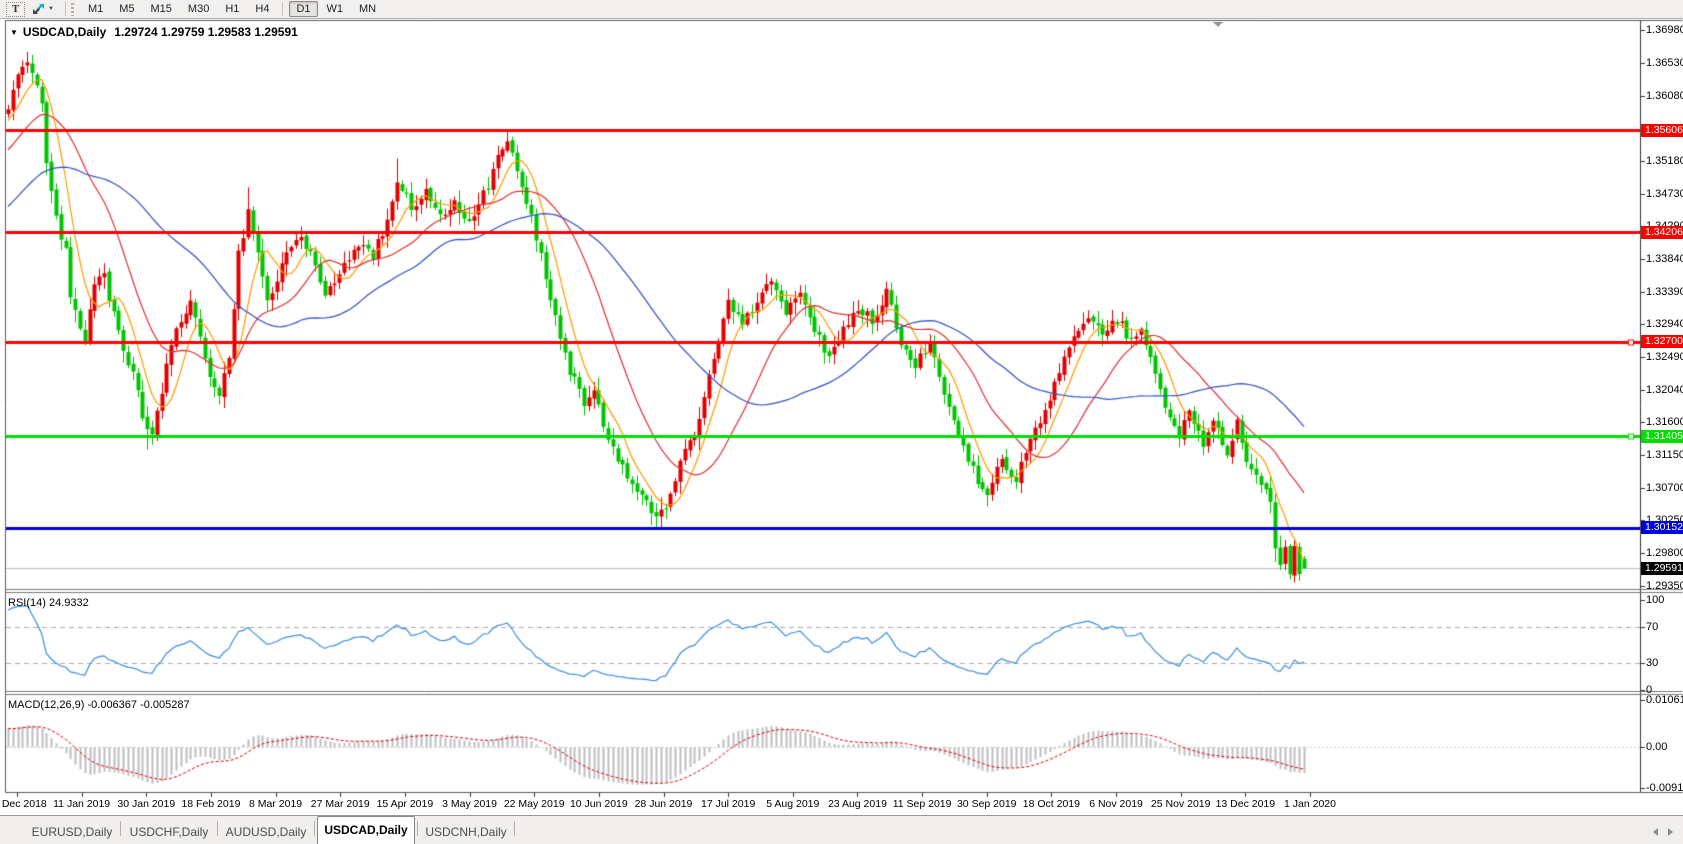 This screenshot has width=1683, height=844. What do you see at coordinates (72, 9) in the screenshot?
I see `toolbar-grip` at bounding box center [72, 9].